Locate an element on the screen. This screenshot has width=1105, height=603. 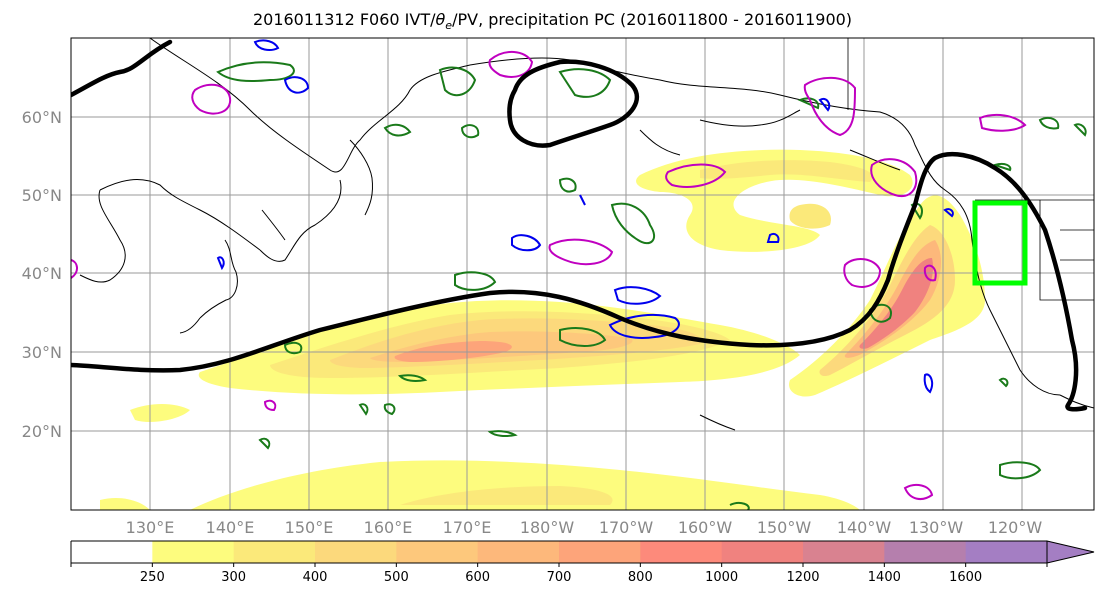
lon-label-160e: 160°E is located at coordinates (388, 527).